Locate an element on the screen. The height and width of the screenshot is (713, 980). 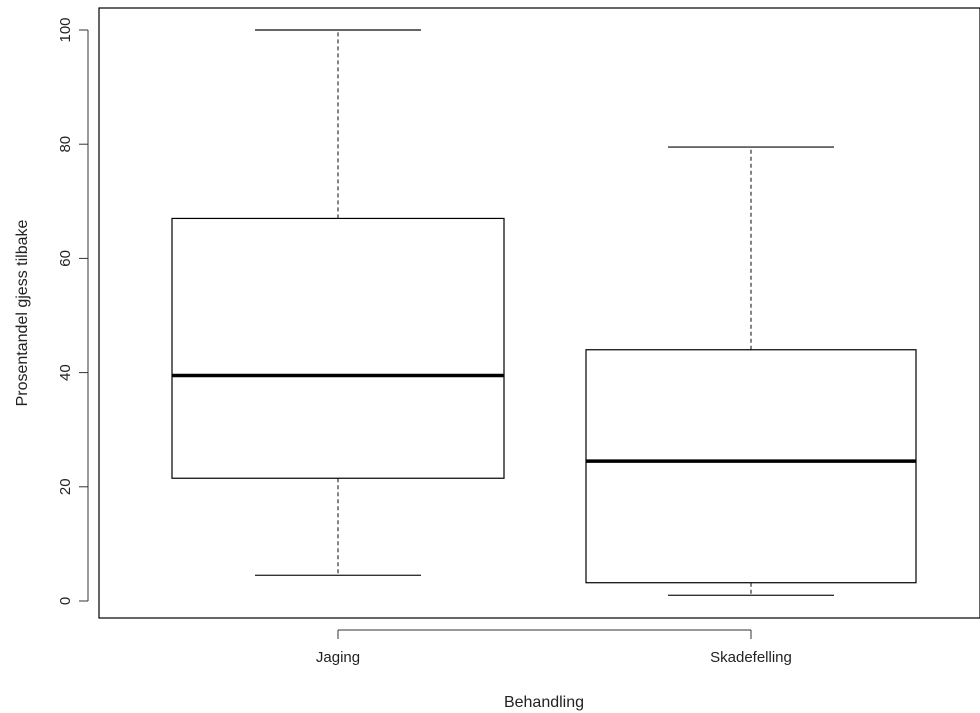
y-tick-label: 100 is located at coordinates (65, 29).